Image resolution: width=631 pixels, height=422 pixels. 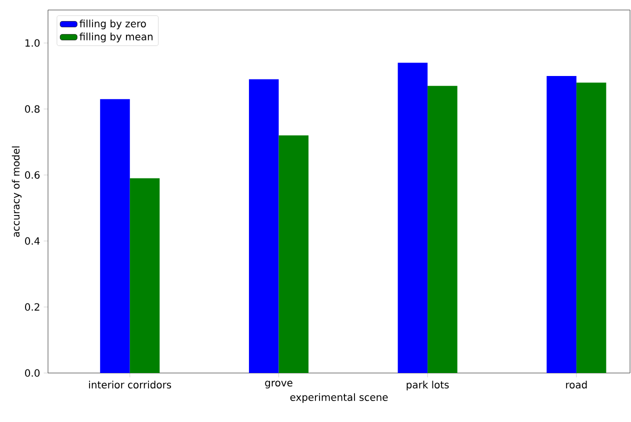 I want to click on y-tick-label: 0.0, so click(x=32, y=373).